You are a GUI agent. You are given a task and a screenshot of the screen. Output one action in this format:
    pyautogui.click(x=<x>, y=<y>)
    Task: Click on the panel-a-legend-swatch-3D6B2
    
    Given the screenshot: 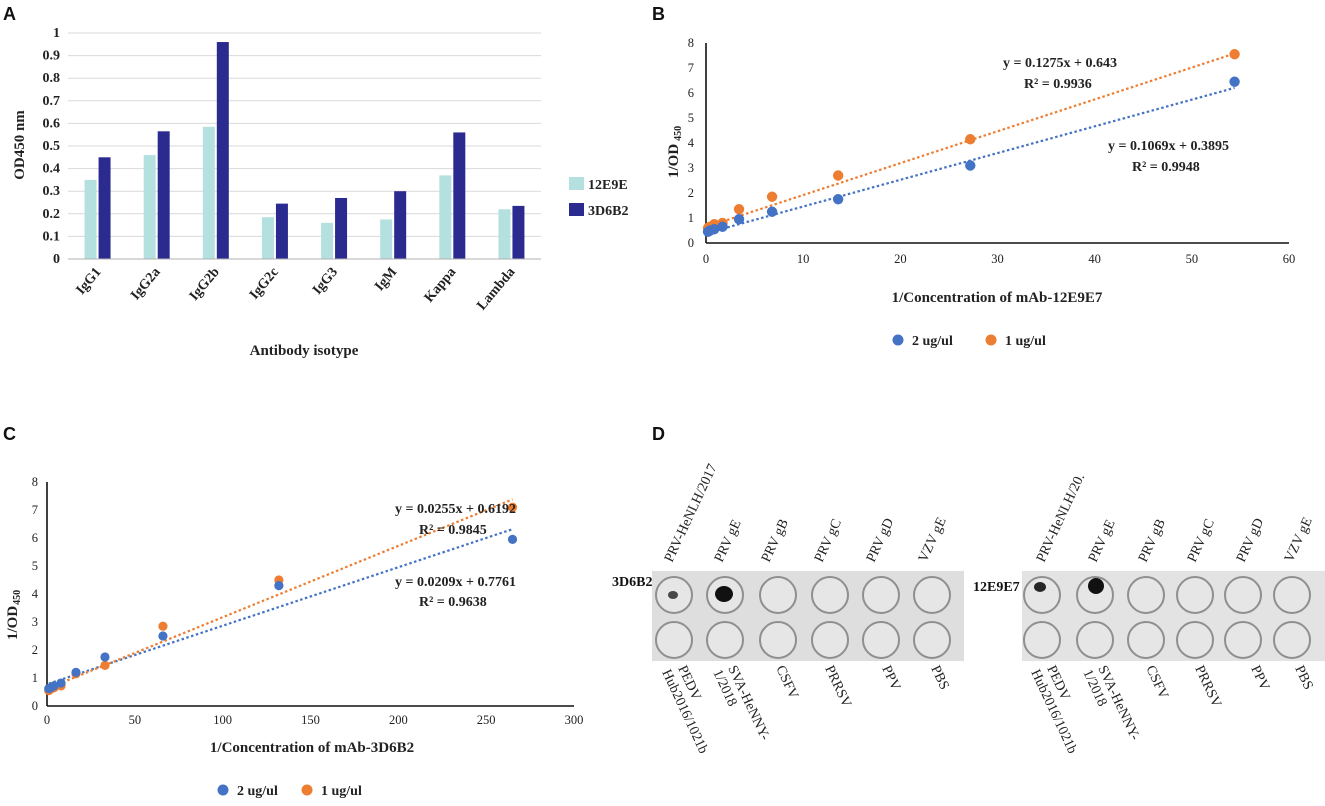 What is the action you would take?
    pyautogui.click(x=576, y=209)
    